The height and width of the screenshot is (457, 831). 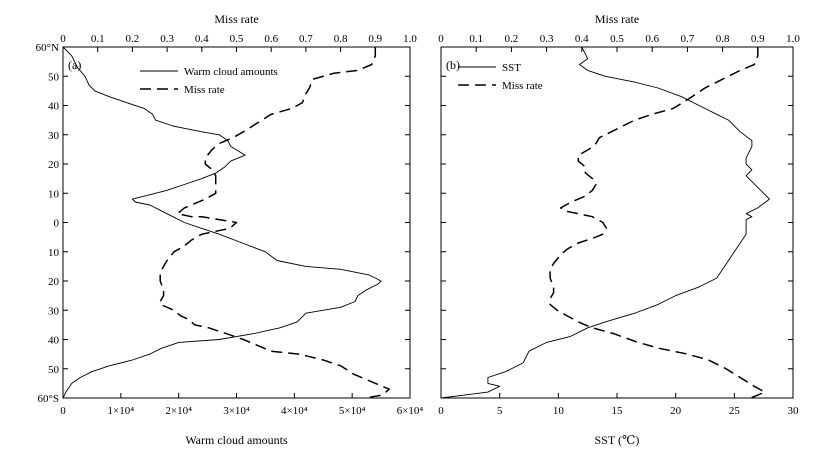 I want to click on x-bottom-tick-label: 15, so click(x=618, y=411).